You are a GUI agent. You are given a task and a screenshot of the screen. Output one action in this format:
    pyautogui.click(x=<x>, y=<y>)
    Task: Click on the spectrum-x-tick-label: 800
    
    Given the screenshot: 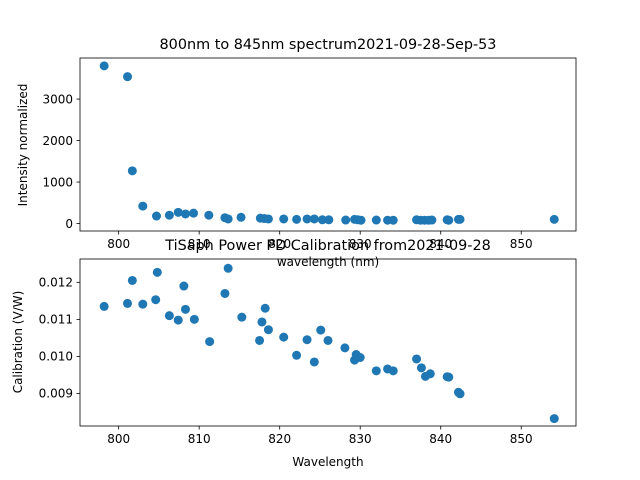 What is the action you would take?
    pyautogui.click(x=118, y=244)
    